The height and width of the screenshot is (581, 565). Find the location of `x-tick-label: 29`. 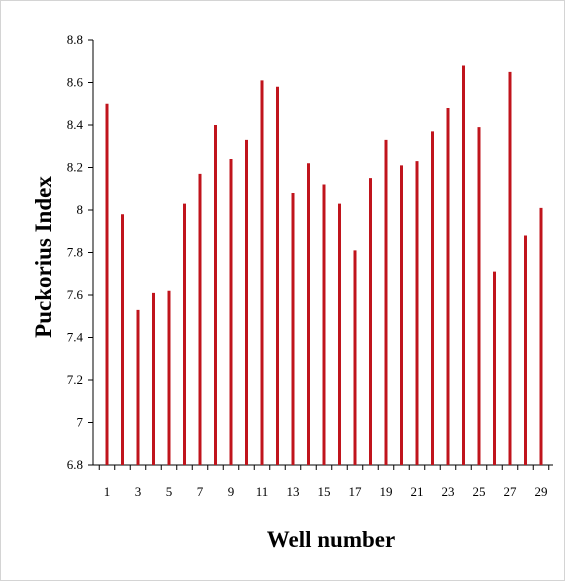

x-tick-label: 29 is located at coordinates (541, 491).